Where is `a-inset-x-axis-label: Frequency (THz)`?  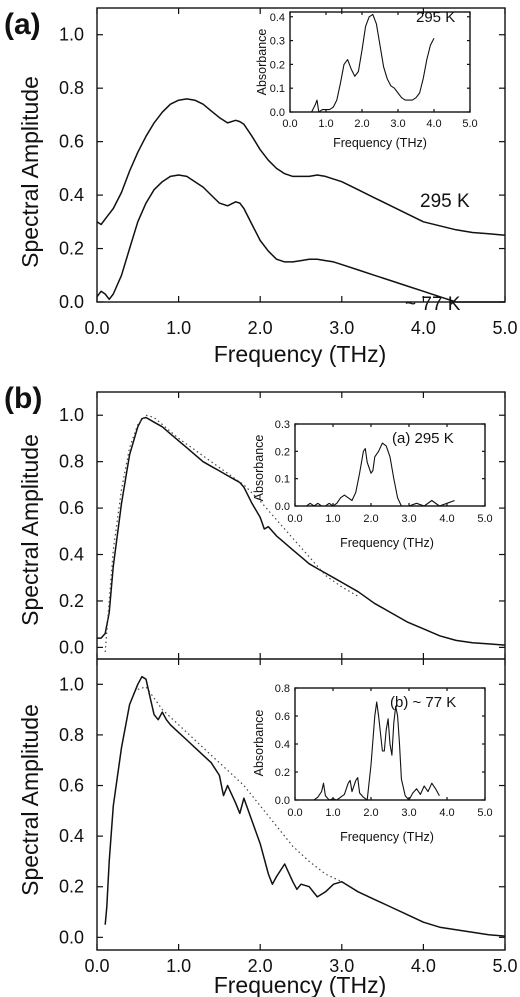
a-inset-x-axis-label: Frequency (THz) is located at coordinates (380, 143).